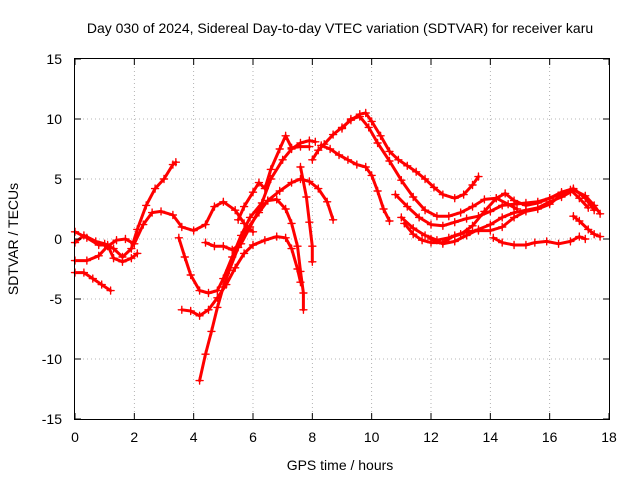 This screenshot has height=480, width=640. Describe the element at coordinates (134, 437) in the screenshot. I see `x-tick-label: 2` at that location.